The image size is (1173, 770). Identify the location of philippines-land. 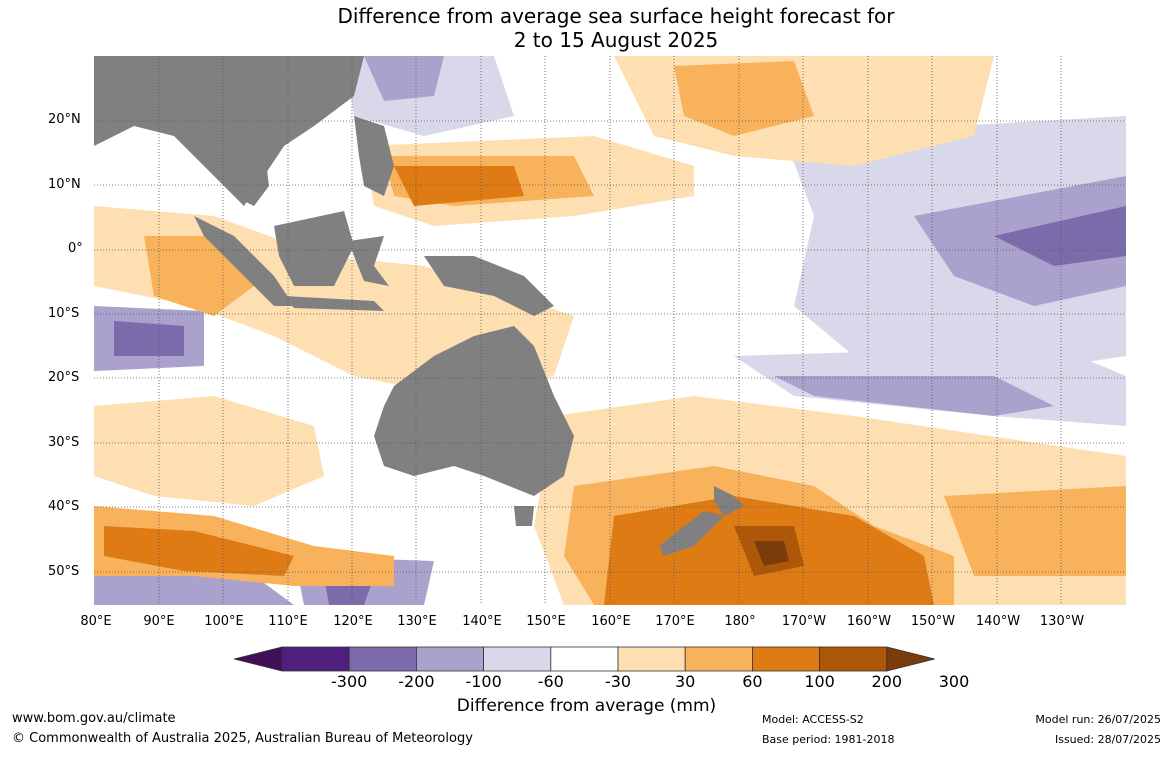
(374, 156).